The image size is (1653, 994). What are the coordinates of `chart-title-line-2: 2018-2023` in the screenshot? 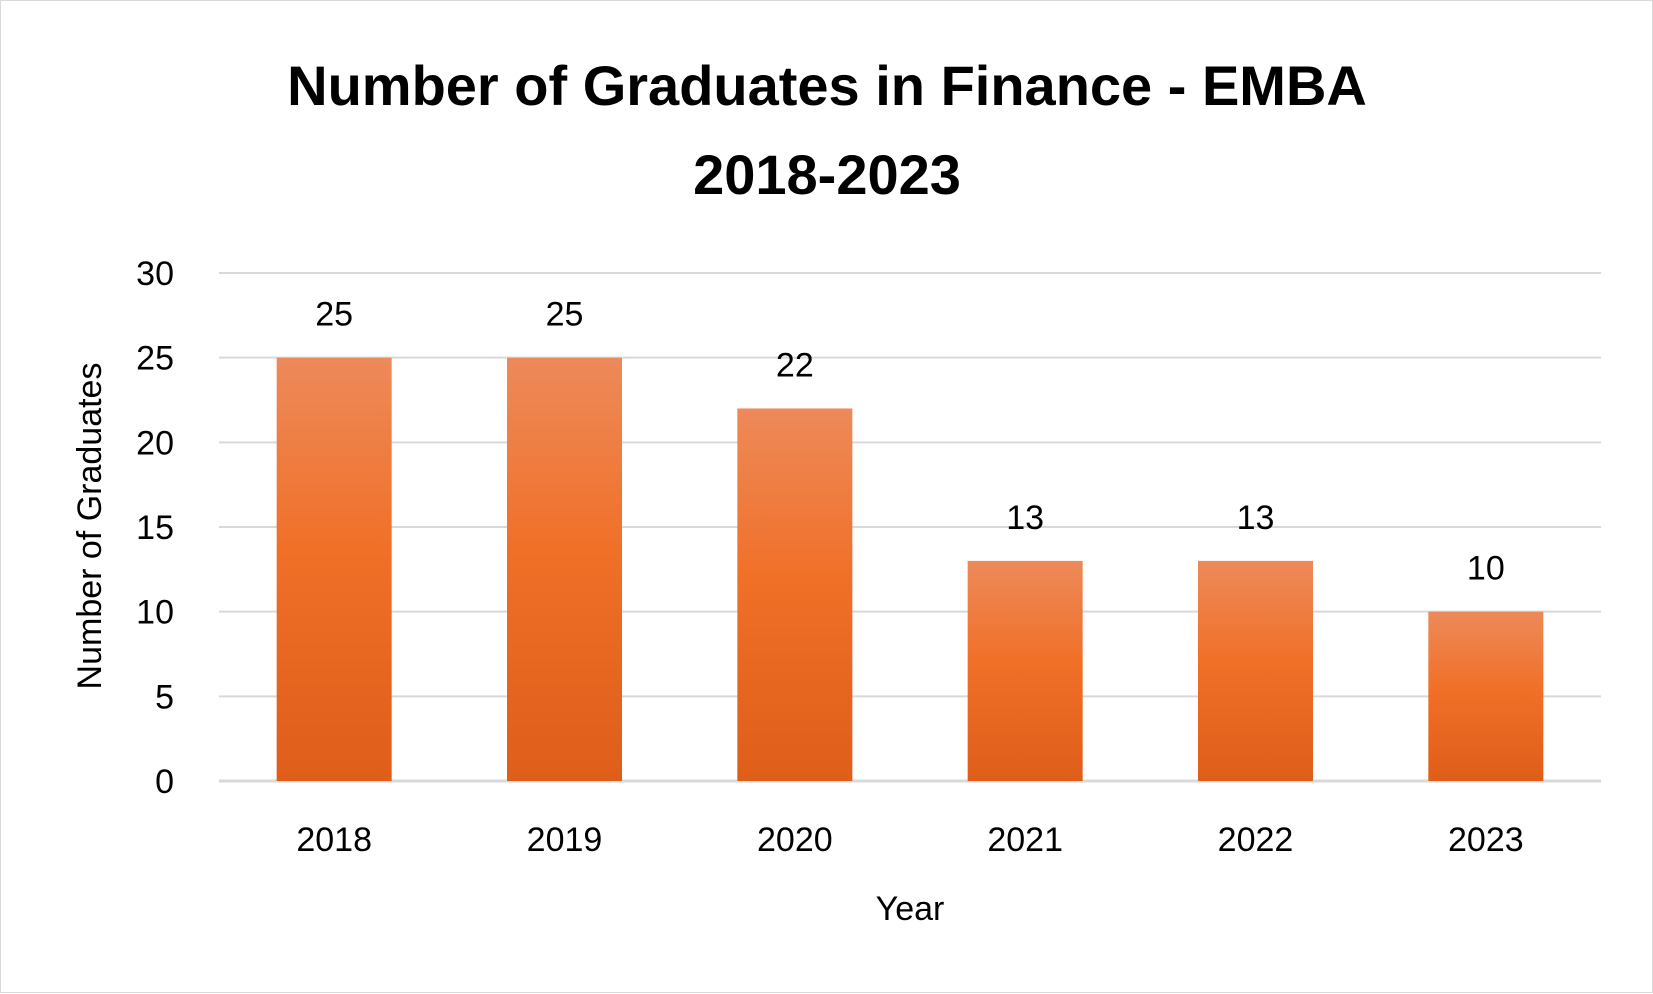 It's located at (827, 174).